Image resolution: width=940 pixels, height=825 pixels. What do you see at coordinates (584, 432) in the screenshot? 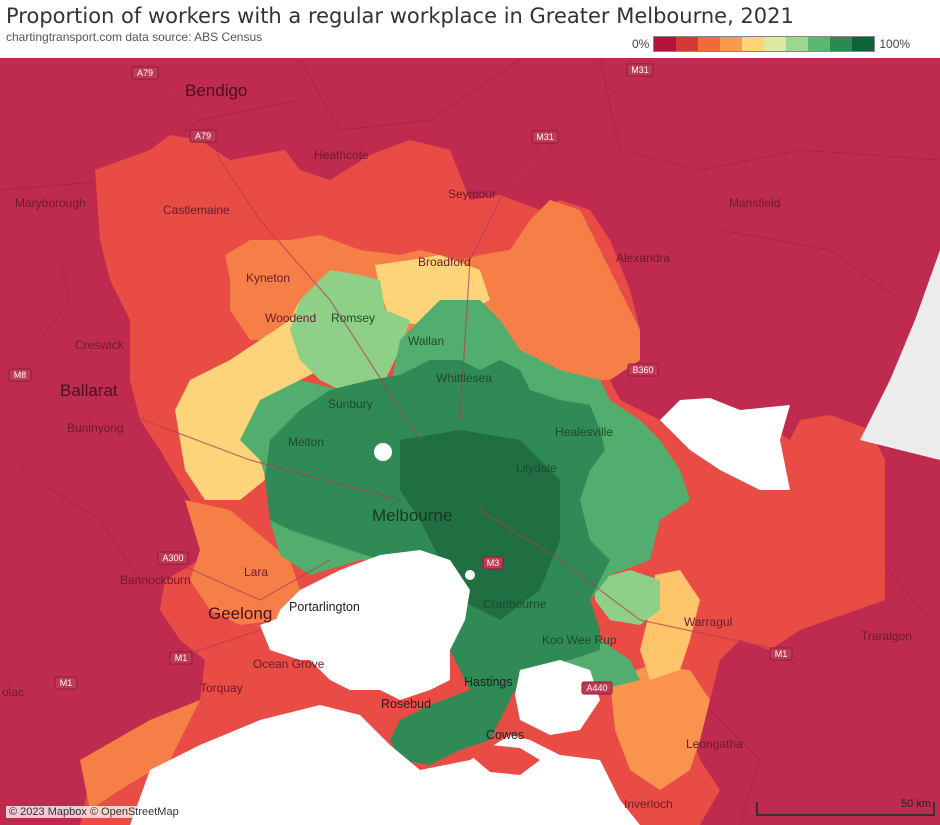
I see `label-healesville: Healesville` at bounding box center [584, 432].